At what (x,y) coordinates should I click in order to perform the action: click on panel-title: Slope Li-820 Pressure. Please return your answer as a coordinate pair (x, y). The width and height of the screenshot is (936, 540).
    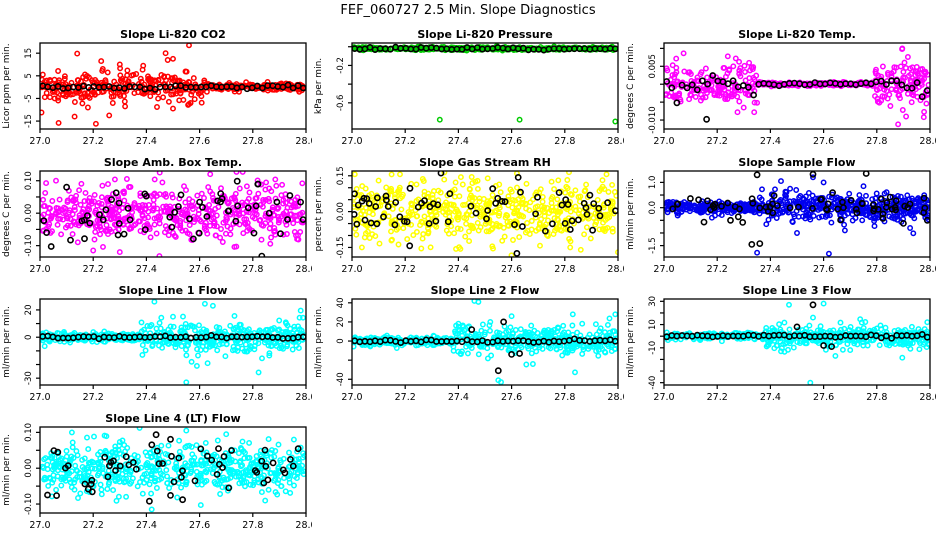
    Looking at the image, I should click on (484, 34).